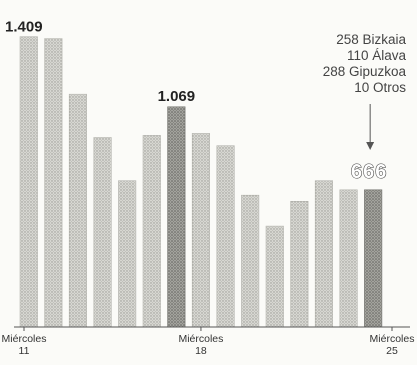  Describe the element at coordinates (177, 96) in the screenshot. I see `data-label-mid: 1.069` at that location.